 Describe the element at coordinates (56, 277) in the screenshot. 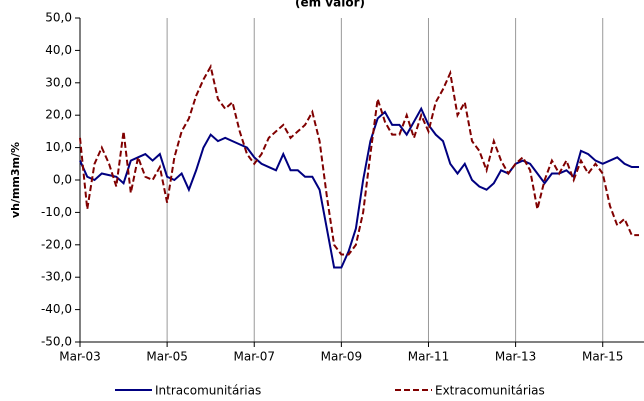

I see `y-tick-label: -30,0` at that location.